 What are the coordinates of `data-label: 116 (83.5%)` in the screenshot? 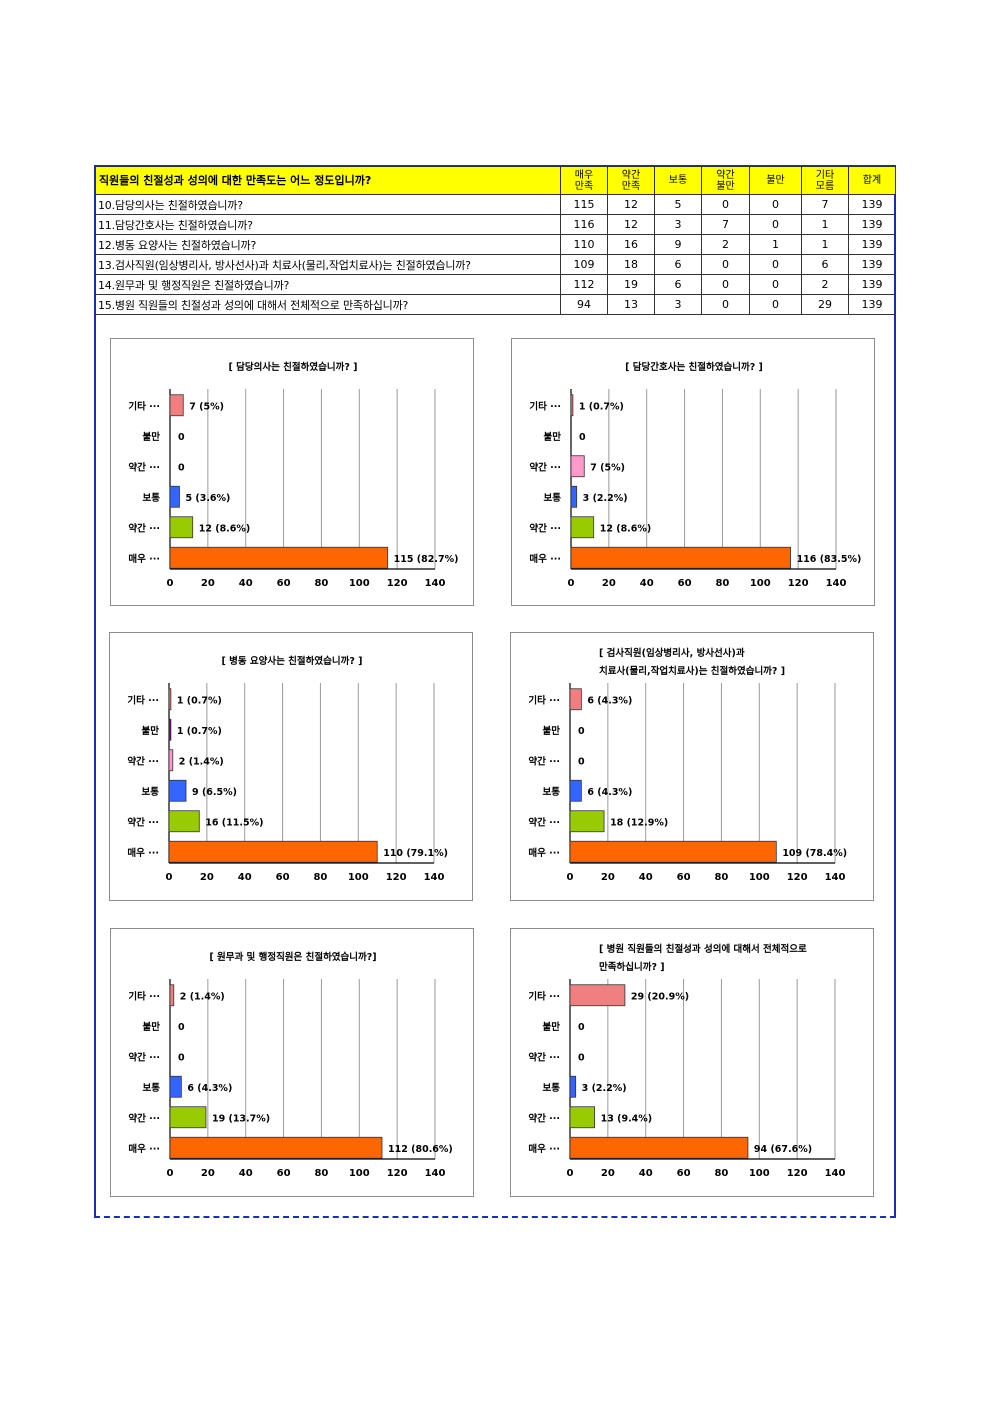 It's located at (829, 559).